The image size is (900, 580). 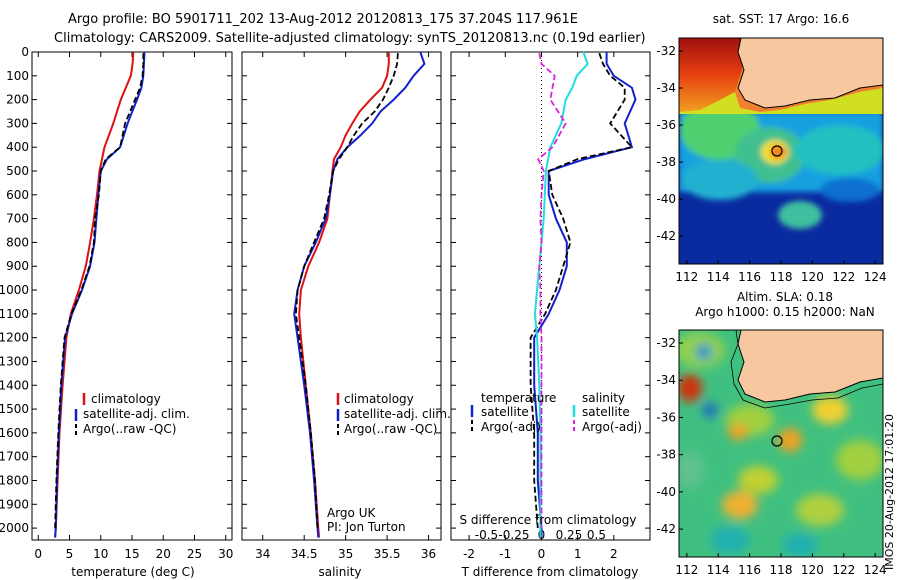 I want to click on sla-map-subtitle: Argo h1000: 0.15 h2000: NaN, so click(x=785, y=312).